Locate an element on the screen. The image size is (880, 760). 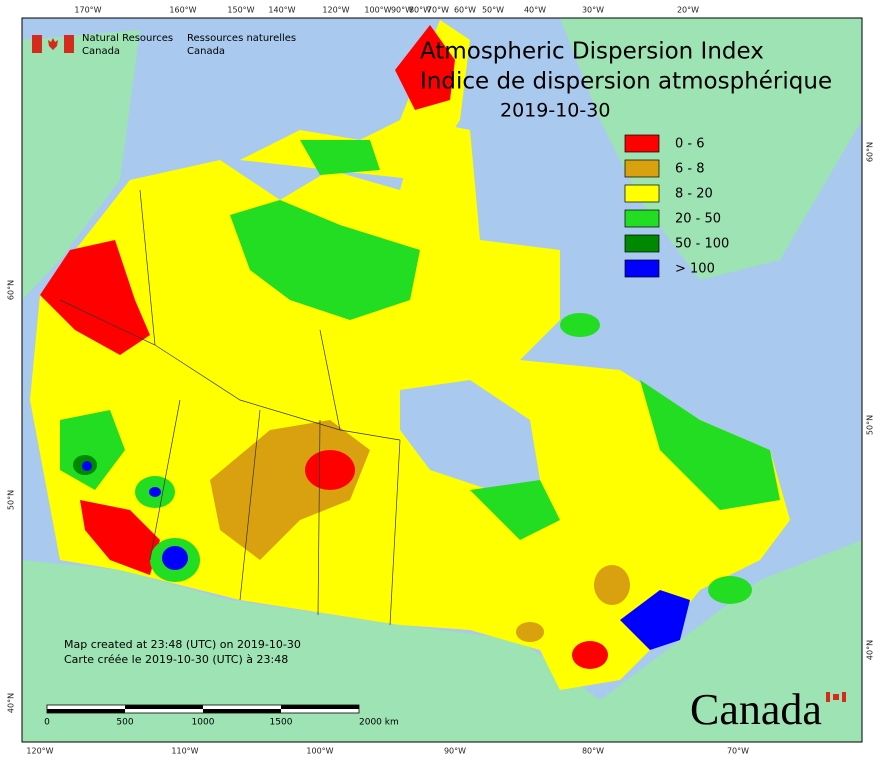
date: 2019-10-30 is located at coordinates (555, 111).